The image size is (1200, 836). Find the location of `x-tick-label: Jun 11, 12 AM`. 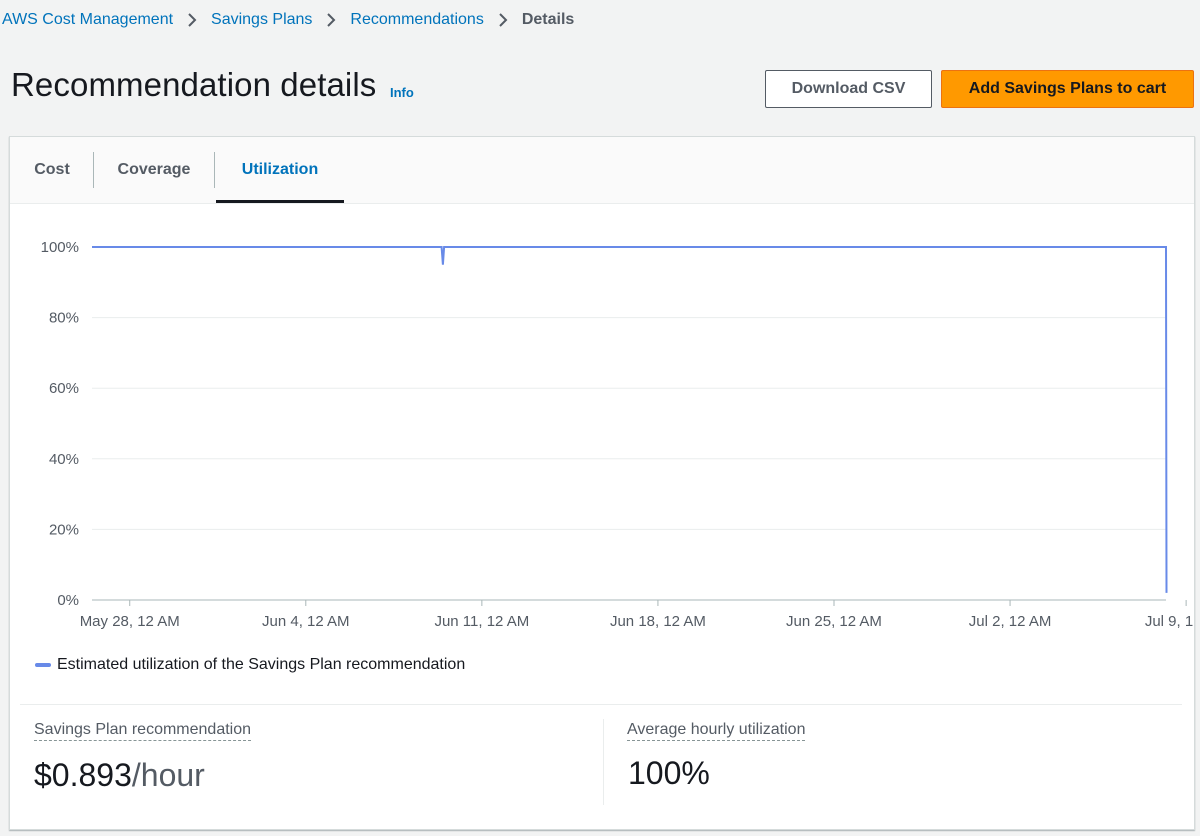

x-tick-label: Jun 11, 12 AM is located at coordinates (481, 621).